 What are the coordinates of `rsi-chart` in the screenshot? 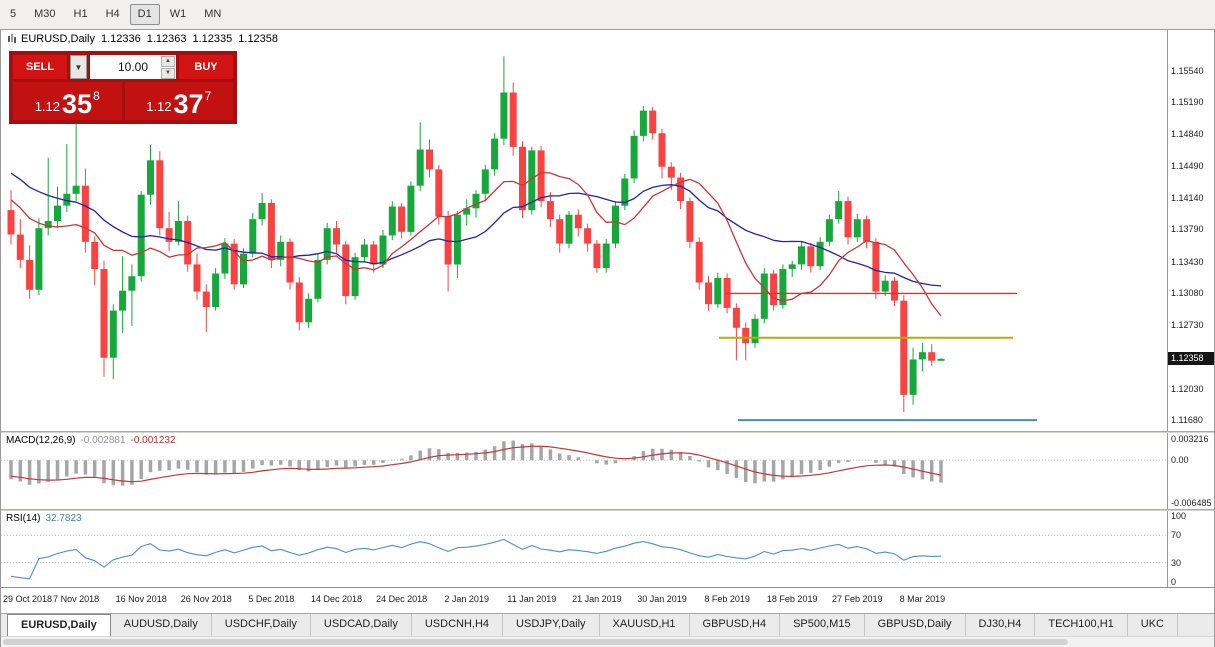 It's located at (584, 551).